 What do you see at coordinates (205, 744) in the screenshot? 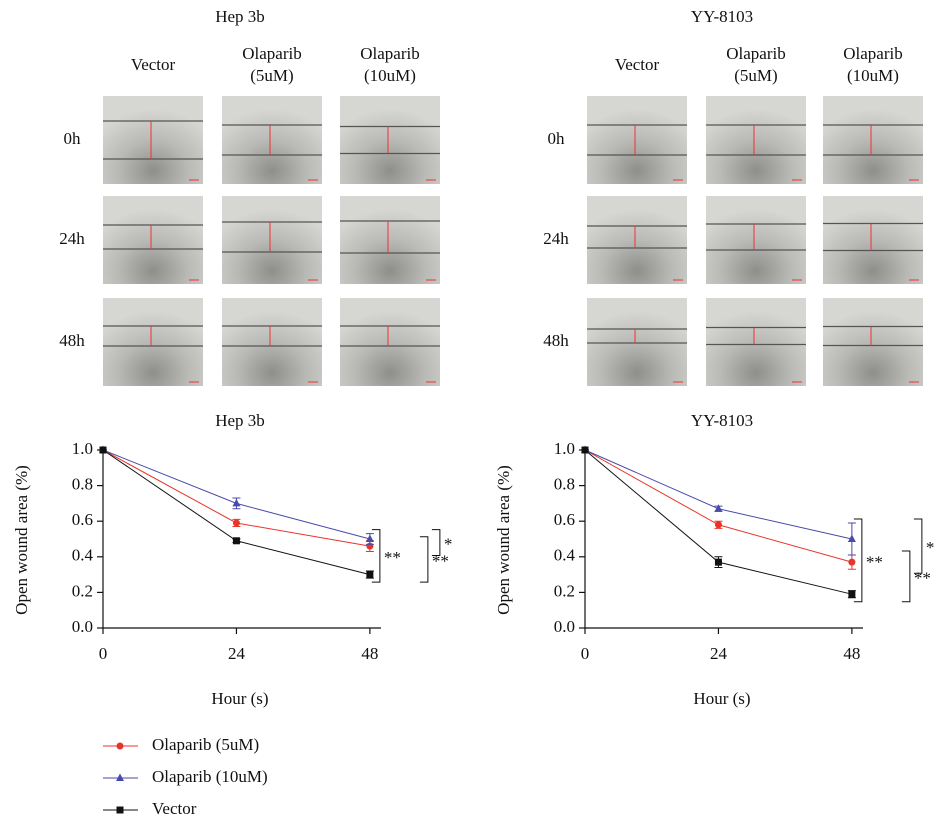
I see `legend-label: Olaparib (5uM)` at bounding box center [205, 744].